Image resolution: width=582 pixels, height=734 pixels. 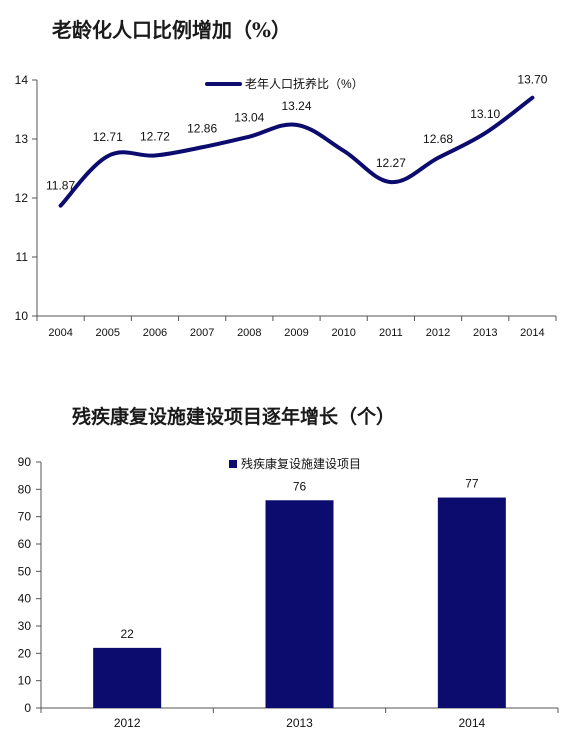 I want to click on series-line, so click(x=296, y=151).